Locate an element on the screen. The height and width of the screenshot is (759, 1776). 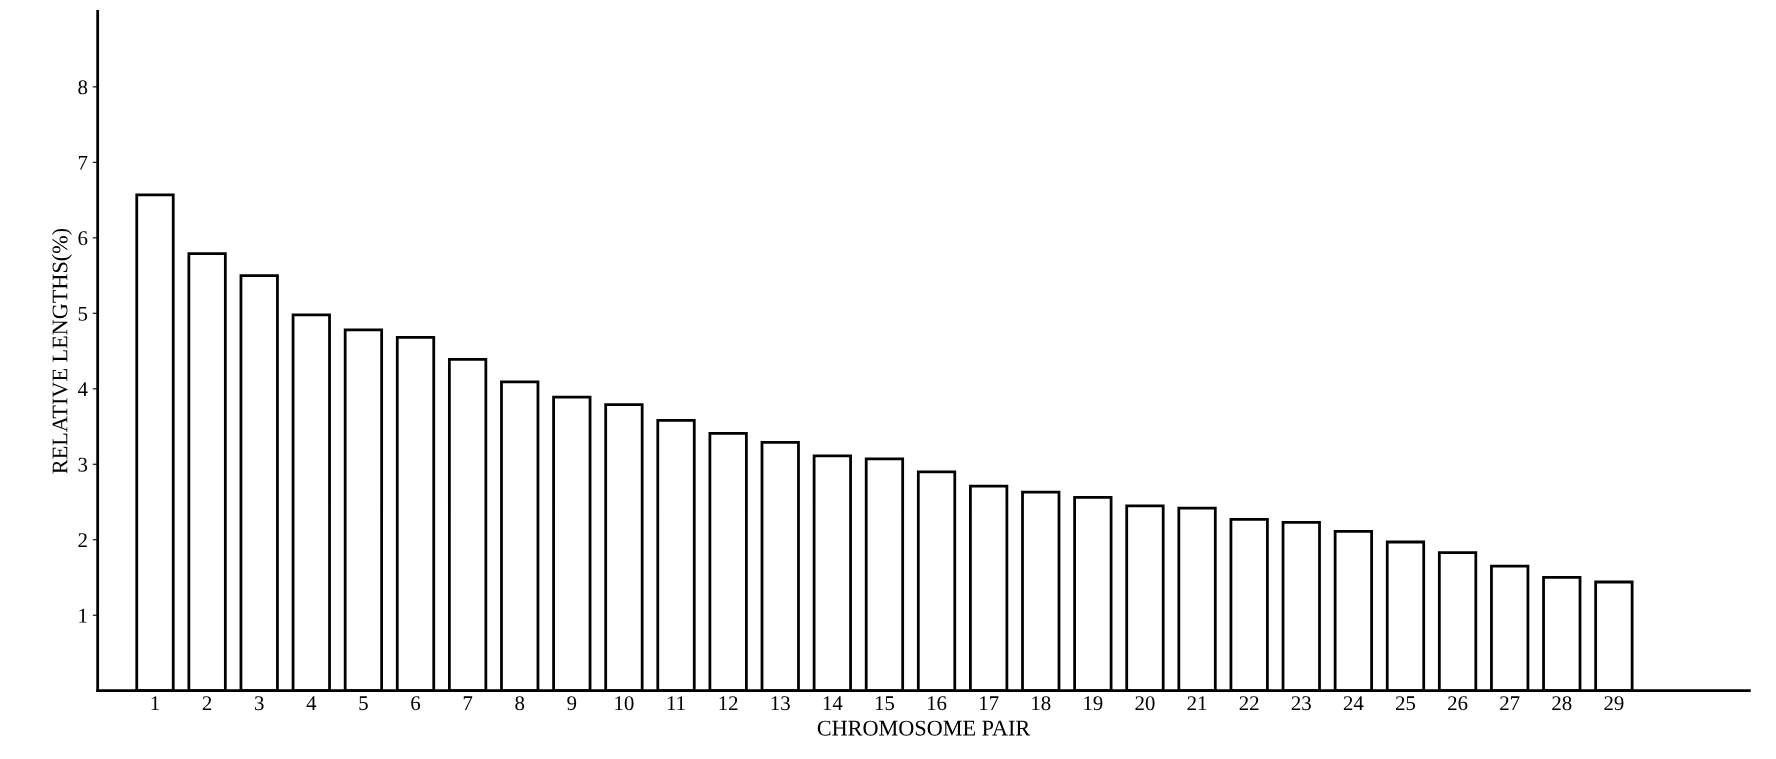
y-axis-title: RELATIVE LENGTHS(%) is located at coordinates (61, 351).